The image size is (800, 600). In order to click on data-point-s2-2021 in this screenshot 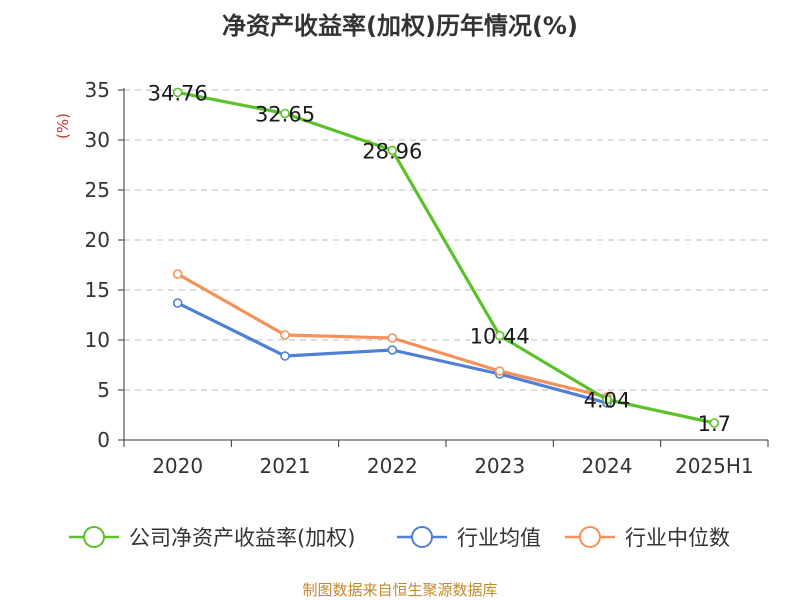, I will do `click(285, 335)`.